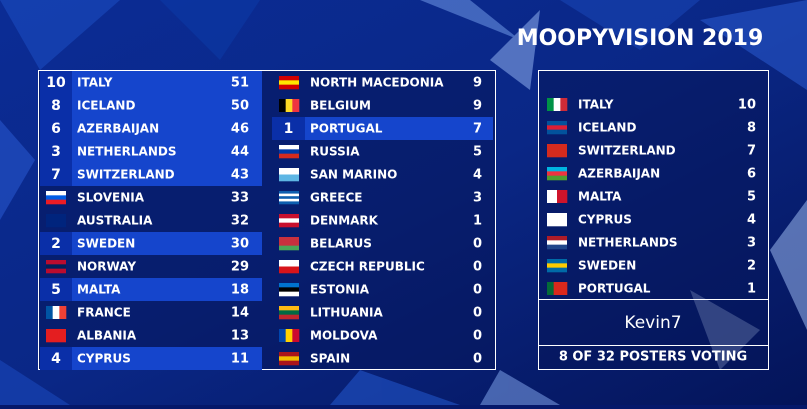 The width and height of the screenshot is (807, 409). Describe the element at coordinates (335, 152) in the screenshot. I see `country-name: RUSSIA` at that location.